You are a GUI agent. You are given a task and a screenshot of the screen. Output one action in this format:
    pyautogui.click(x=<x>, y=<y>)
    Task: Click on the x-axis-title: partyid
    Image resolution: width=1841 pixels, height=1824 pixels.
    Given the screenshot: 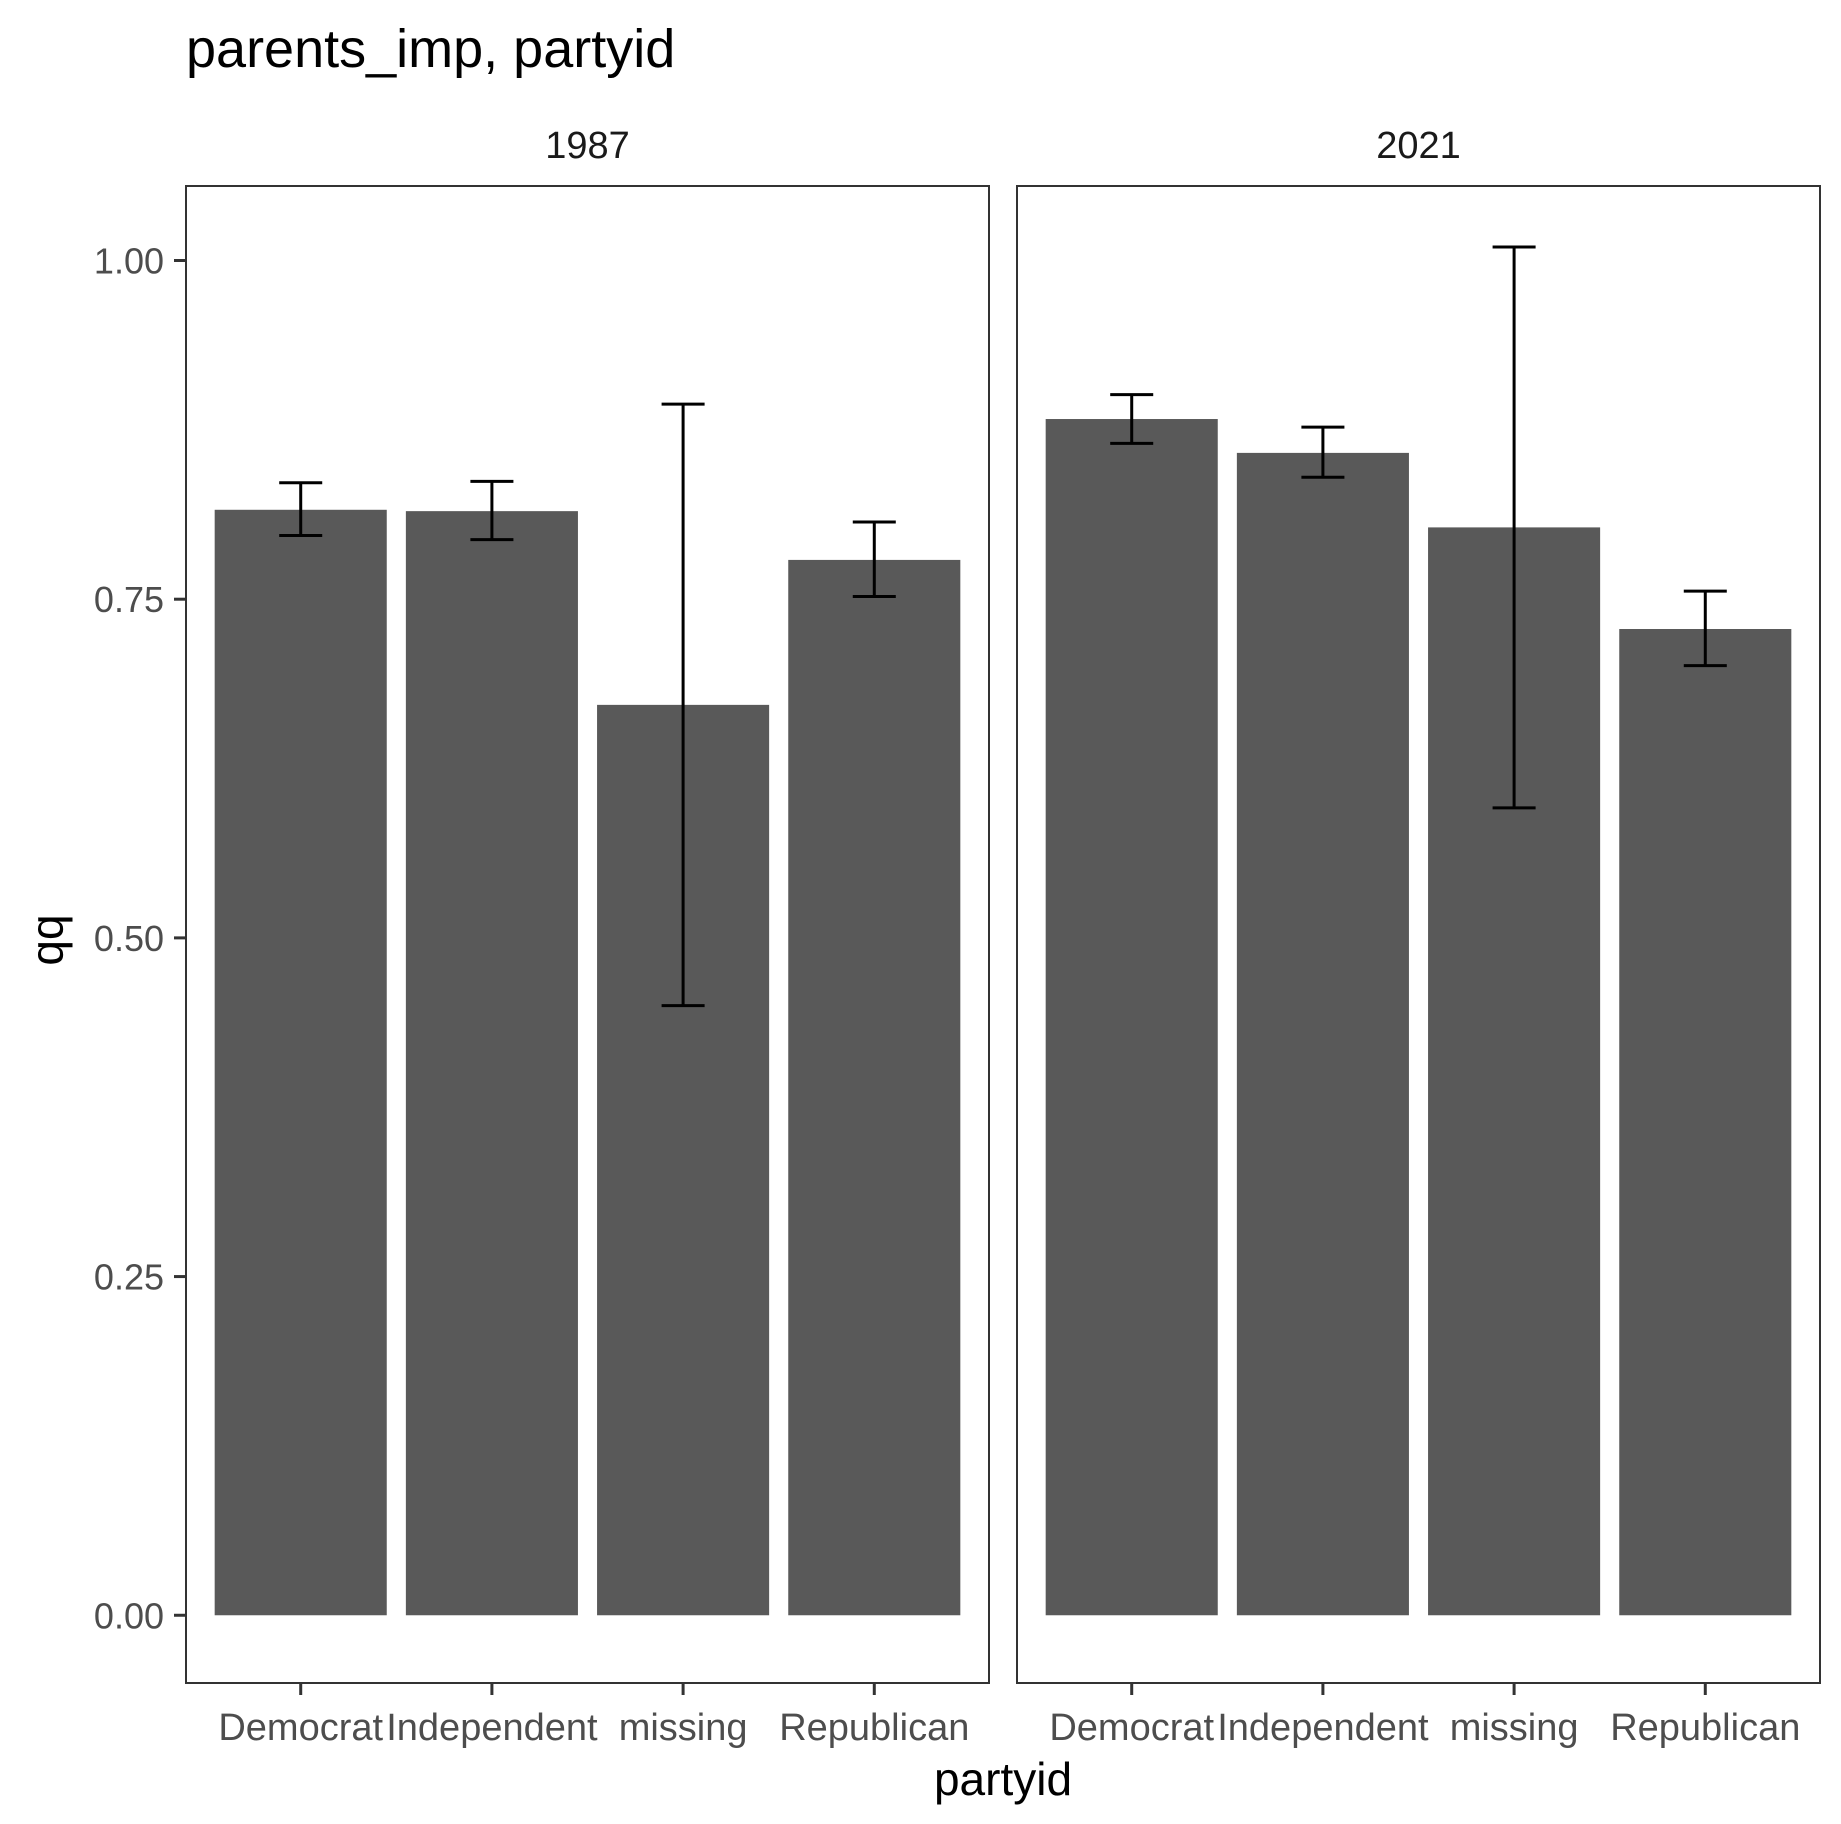 What is the action you would take?
    pyautogui.click(x=1003, y=1779)
    